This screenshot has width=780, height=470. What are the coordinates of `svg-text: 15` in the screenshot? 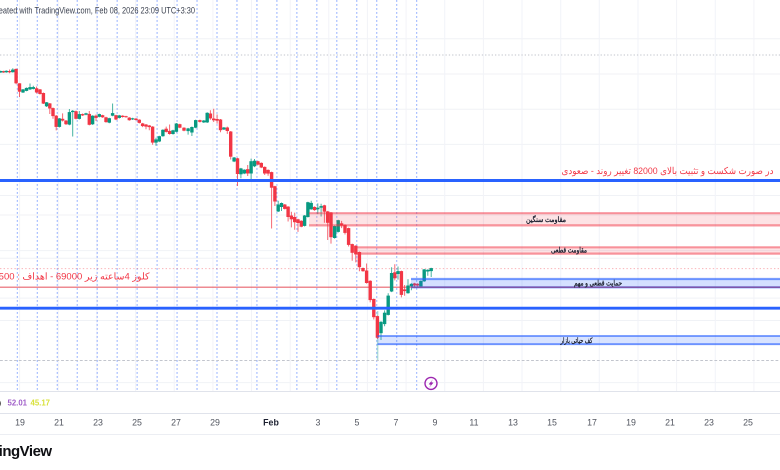 It's located at (552, 422).